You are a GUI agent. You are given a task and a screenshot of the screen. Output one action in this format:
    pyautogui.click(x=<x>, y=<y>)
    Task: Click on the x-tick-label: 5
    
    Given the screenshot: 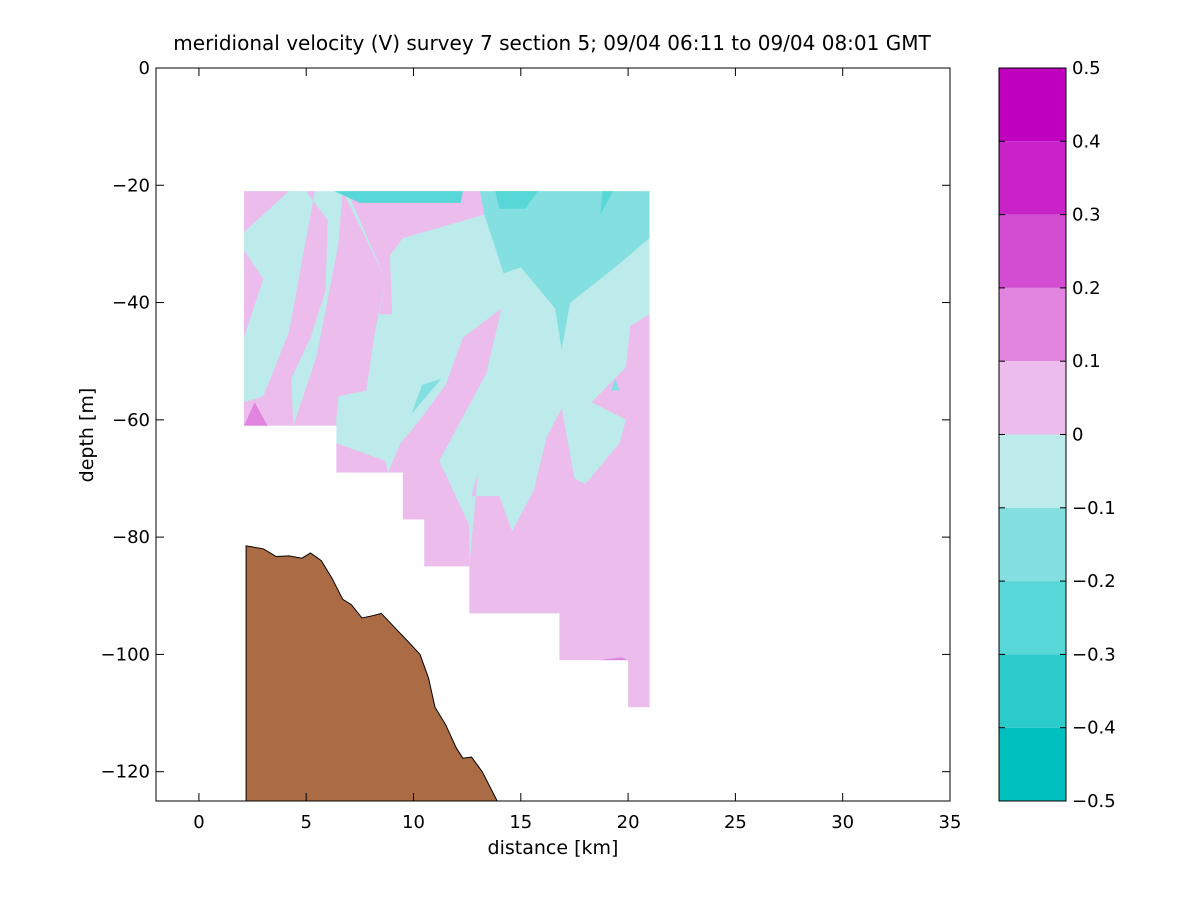 What is the action you would take?
    pyautogui.click(x=305, y=822)
    